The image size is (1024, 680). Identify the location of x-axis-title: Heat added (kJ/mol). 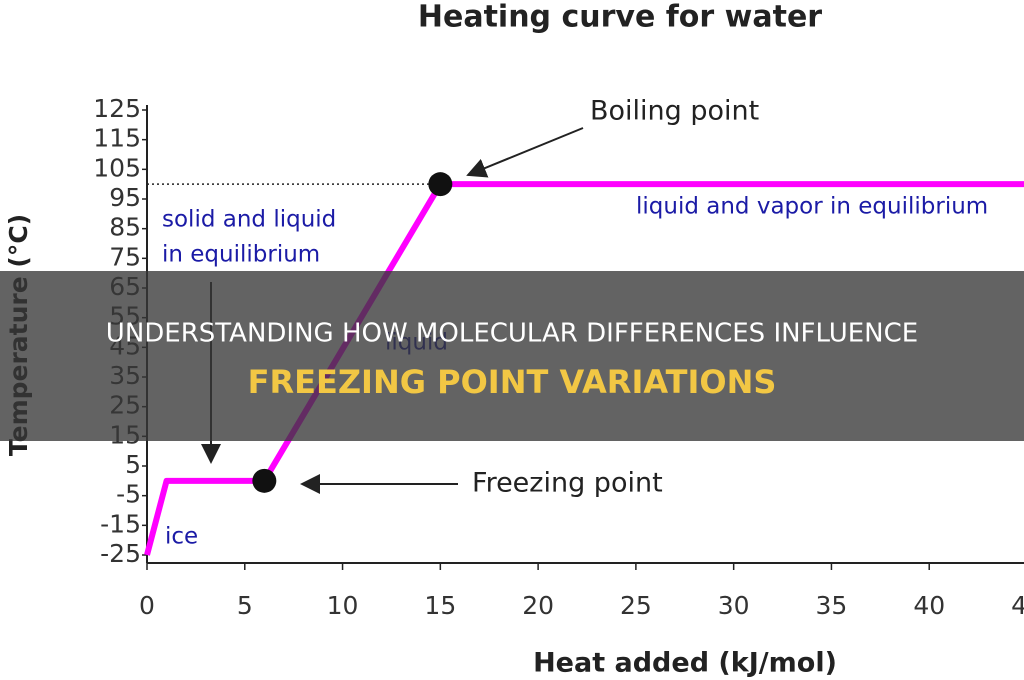
(685, 663).